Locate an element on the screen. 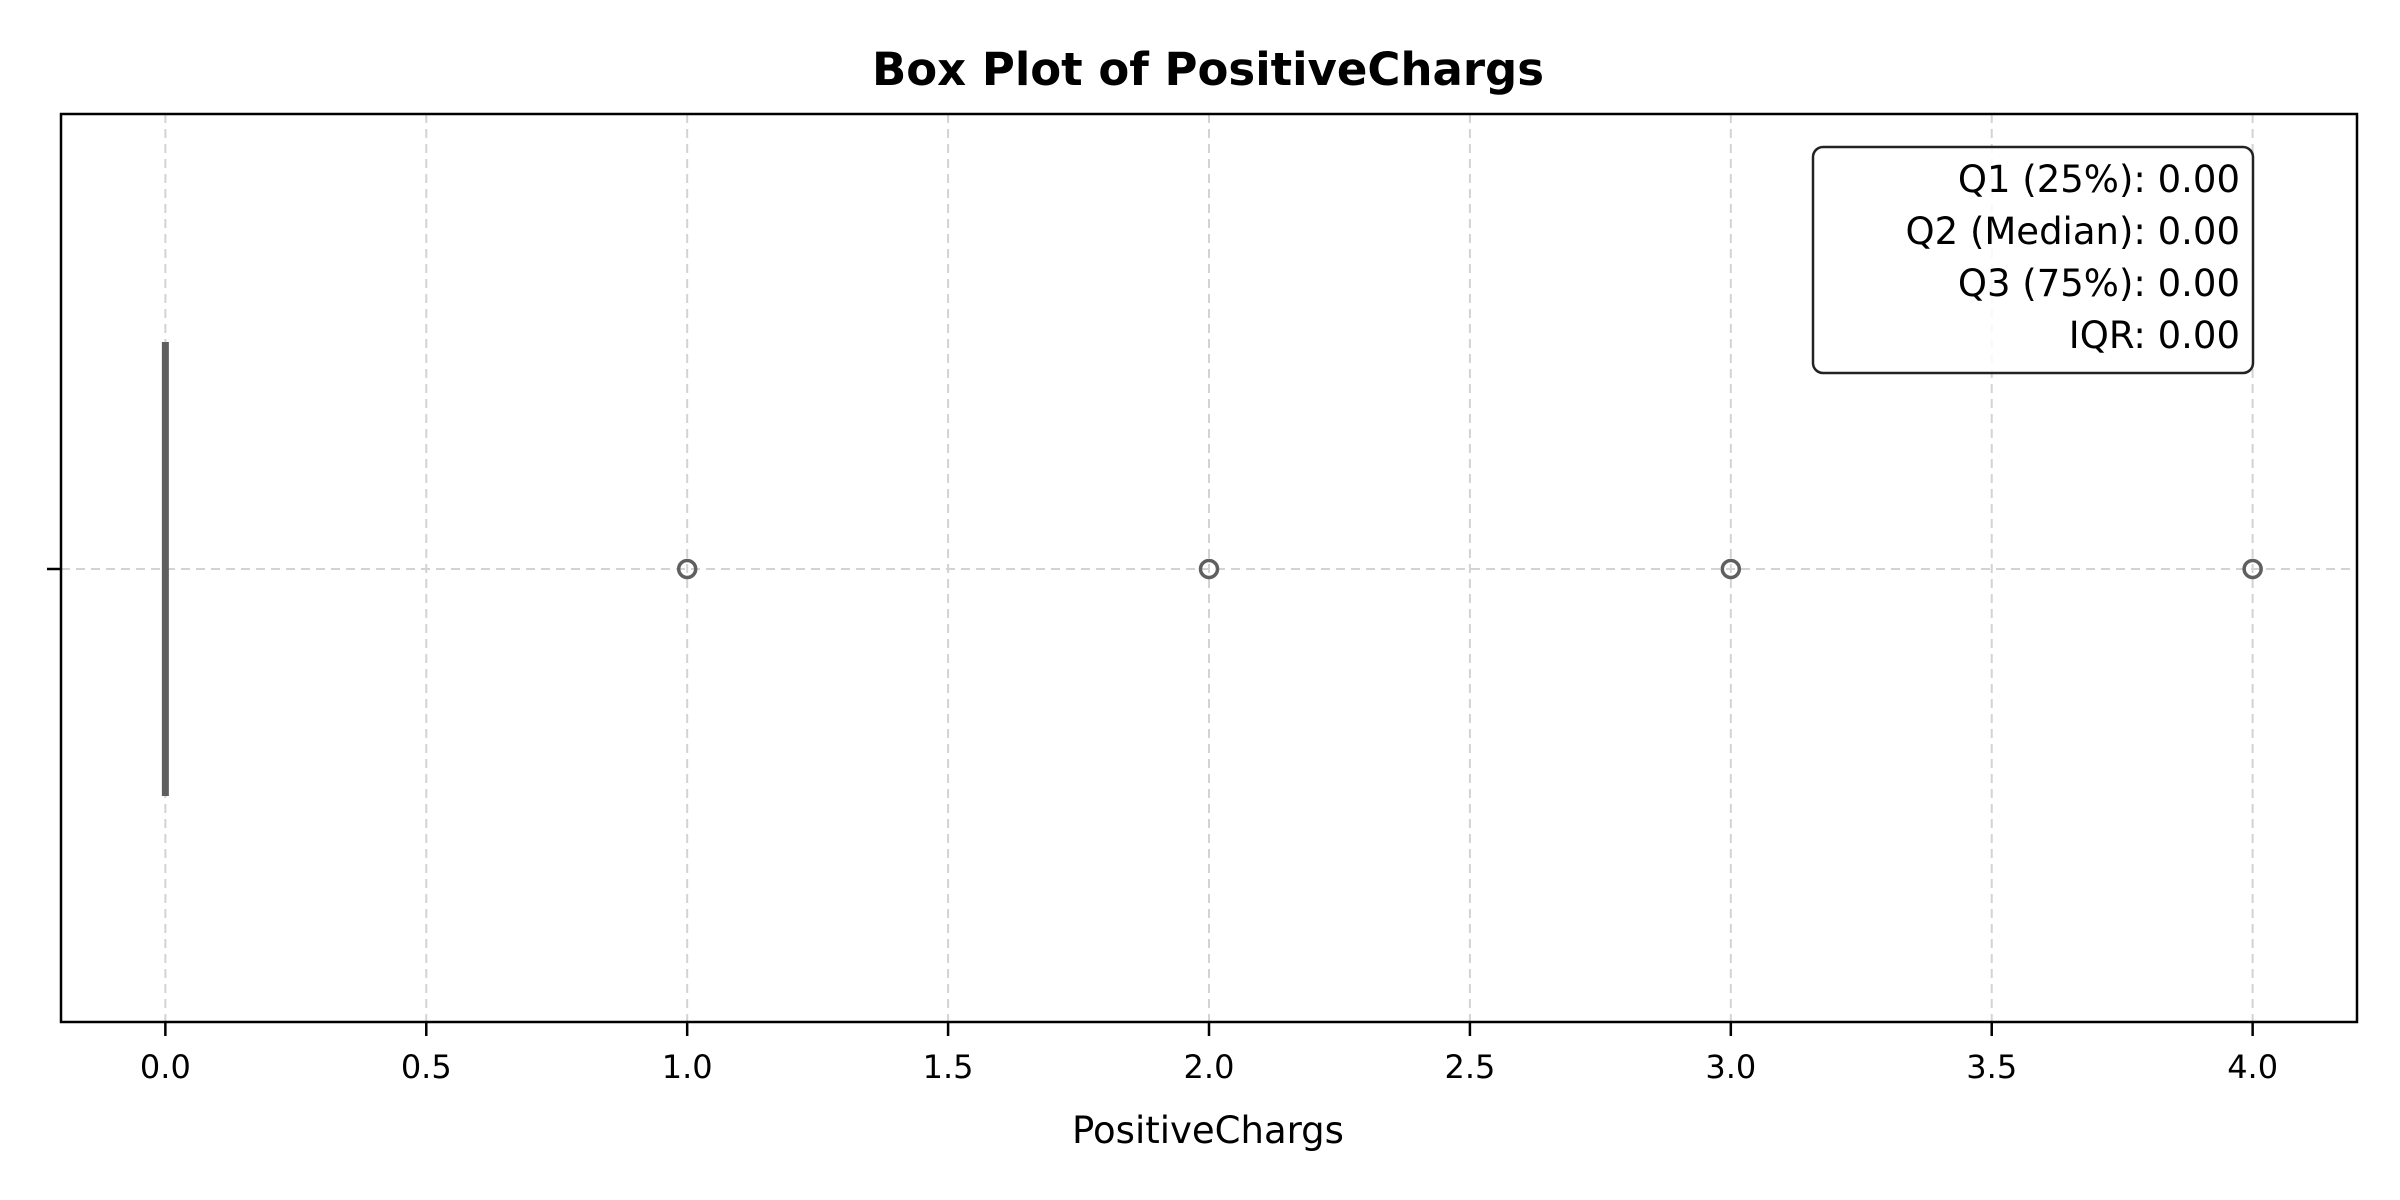  x-axis-label: PositiveChargs is located at coordinates (1208, 1130).